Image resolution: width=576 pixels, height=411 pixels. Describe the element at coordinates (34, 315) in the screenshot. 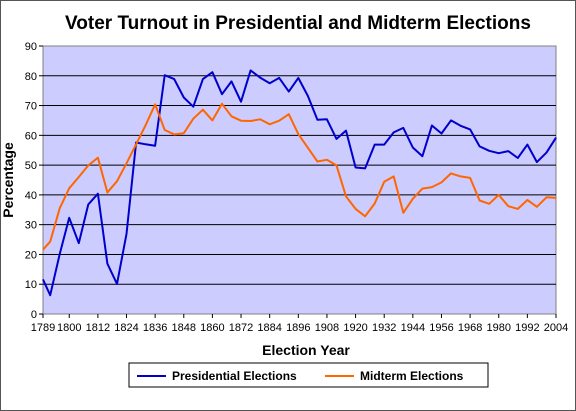

I see `y-tick-label: 0` at that location.